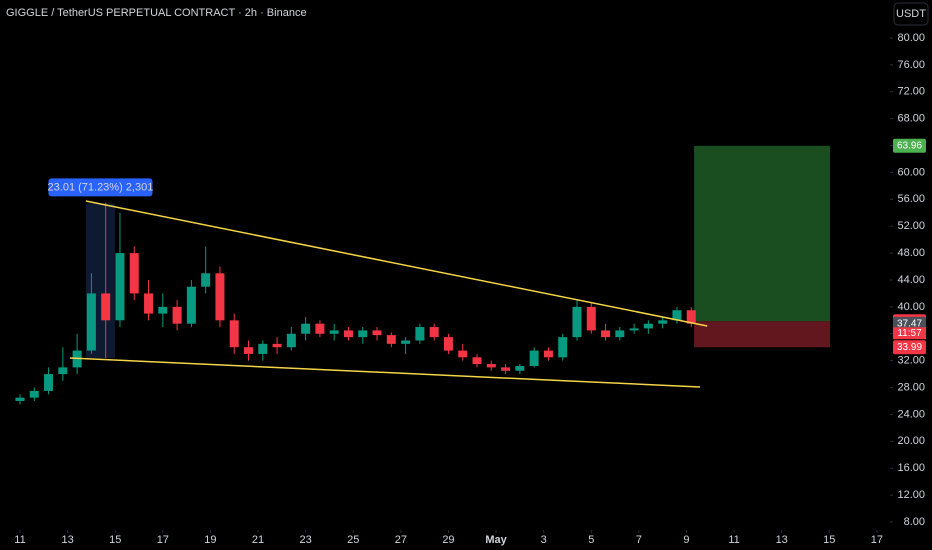  I want to click on x-tick-label: 9, so click(686, 540).